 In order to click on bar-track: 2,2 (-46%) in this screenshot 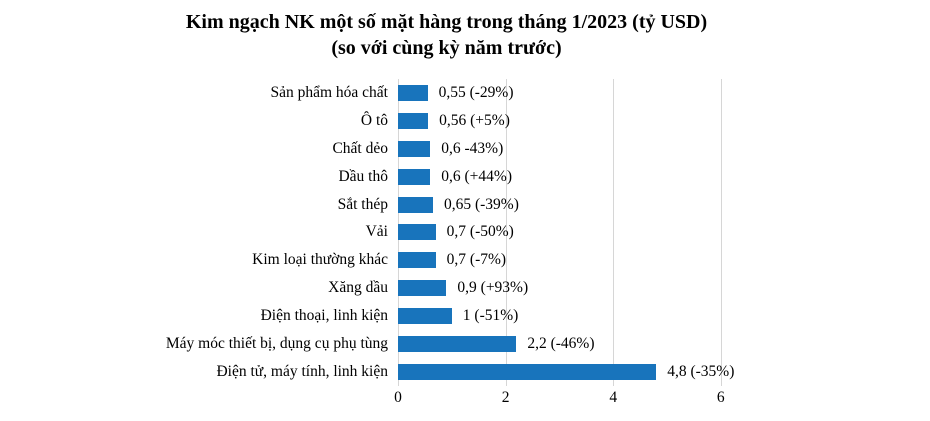, I will do `click(645, 344)`.